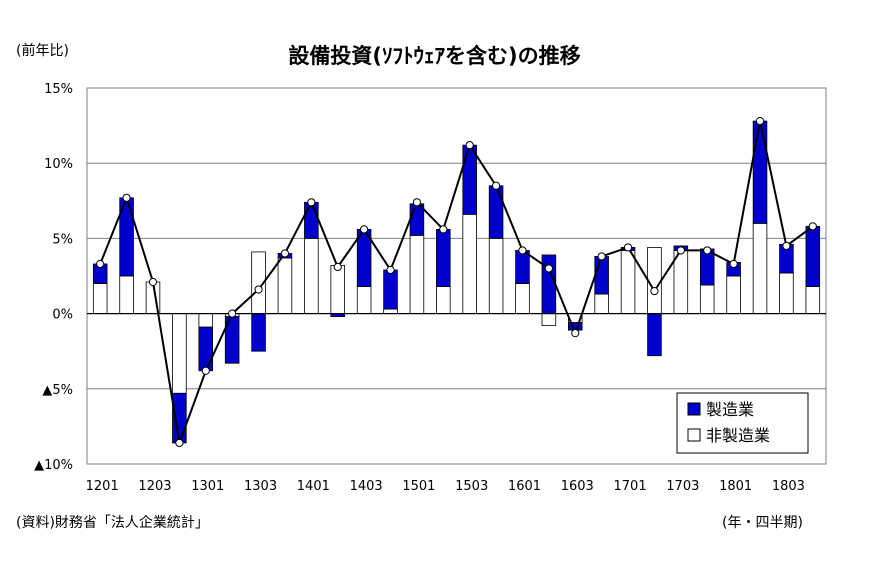 This screenshot has width=869, height=562. Describe the element at coordinates (682, 486) in the screenshot. I see `x-tick-label: 1703` at that location.